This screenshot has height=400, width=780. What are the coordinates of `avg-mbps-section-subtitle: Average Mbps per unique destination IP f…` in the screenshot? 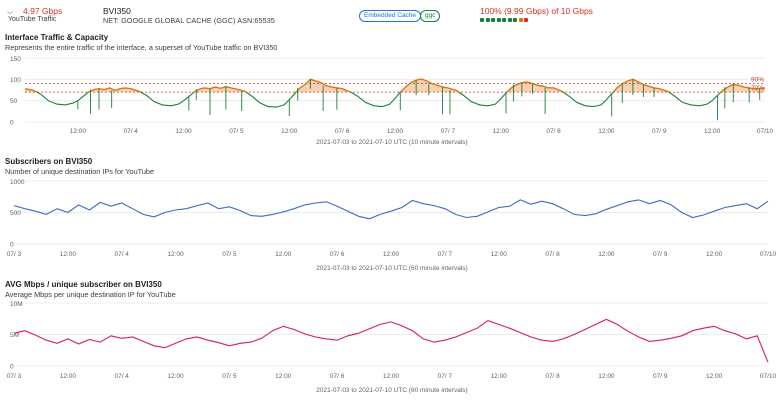 It's located at (90, 294).